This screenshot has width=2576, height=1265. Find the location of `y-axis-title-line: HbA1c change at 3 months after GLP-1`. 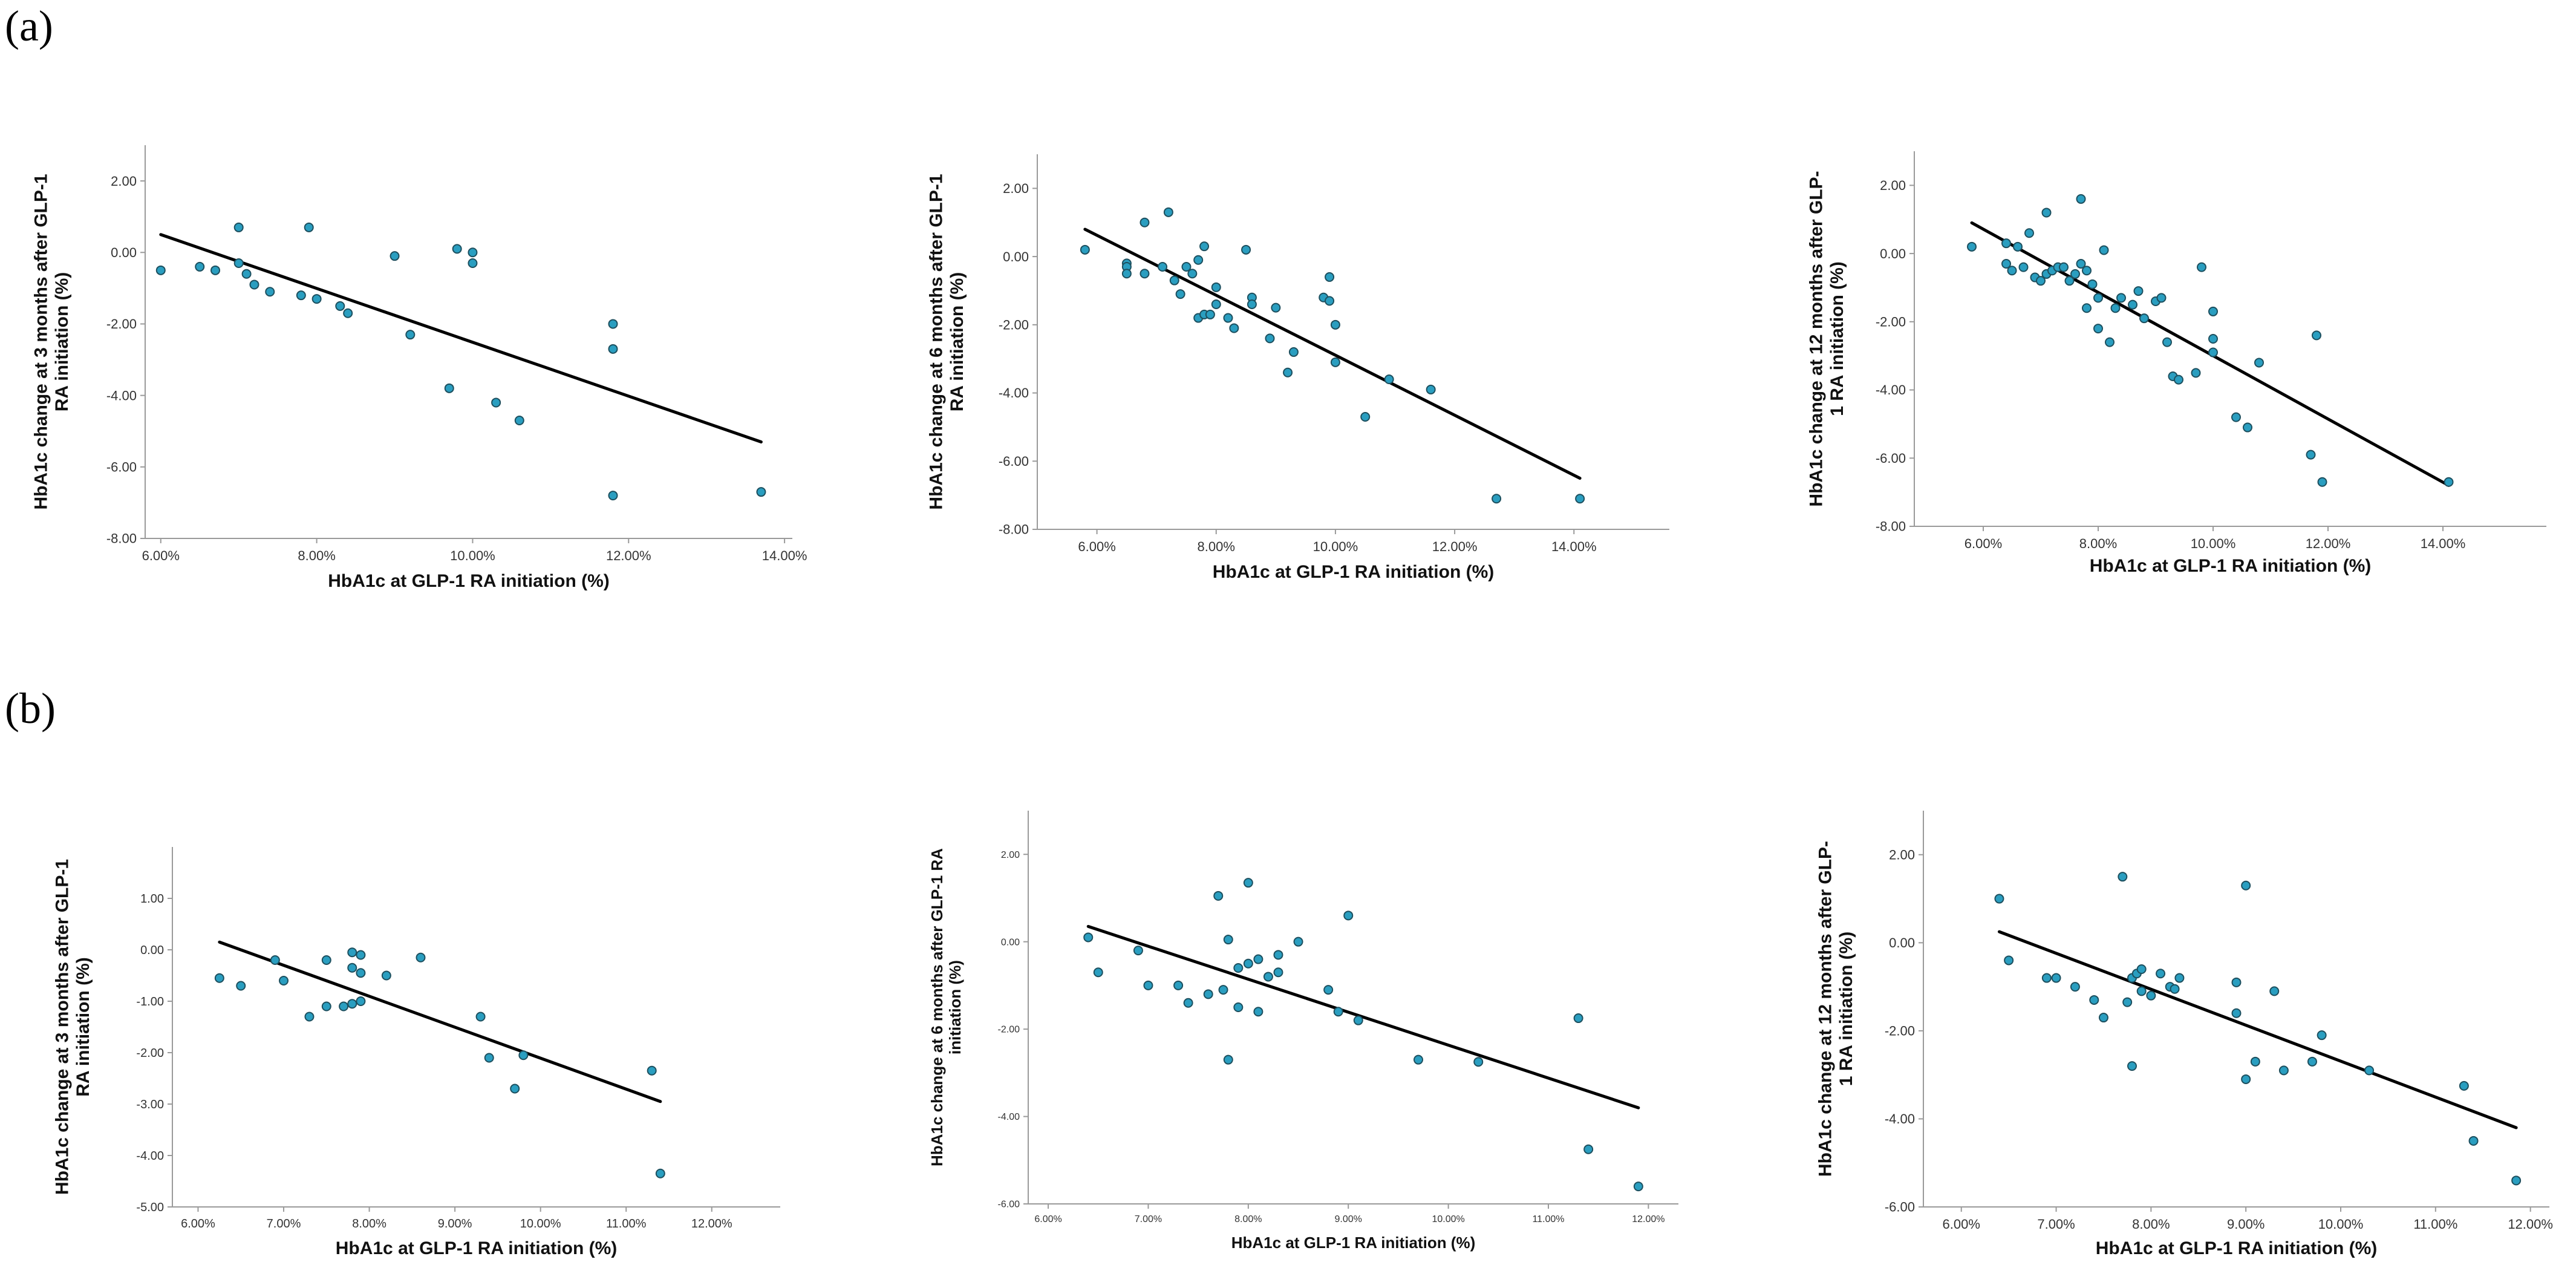

y-axis-title-line: HbA1c change at 3 months after GLP-1 is located at coordinates (63, 1027).